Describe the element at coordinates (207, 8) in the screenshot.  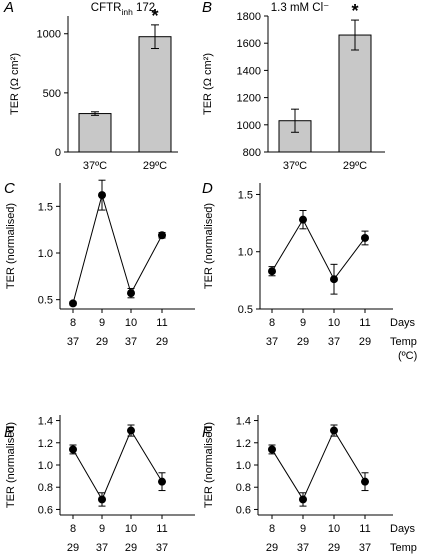
I see `panel-letter: B` at that location.